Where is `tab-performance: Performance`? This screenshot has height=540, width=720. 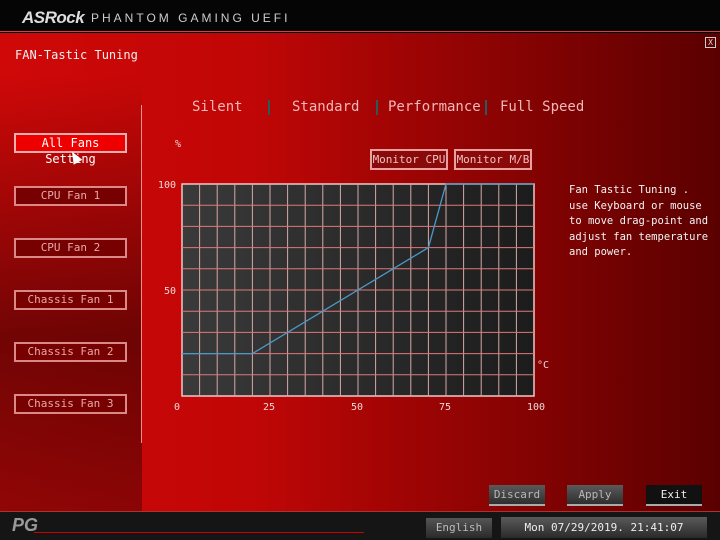
tab-performance: Performance is located at coordinates (434, 107).